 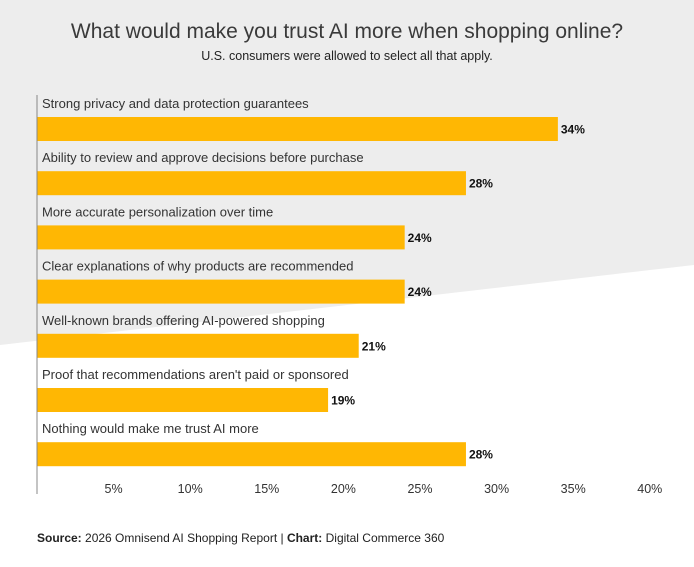 What do you see at coordinates (383, 538) in the screenshot?
I see `chart-credit-text: Digital Commerce 360` at bounding box center [383, 538].